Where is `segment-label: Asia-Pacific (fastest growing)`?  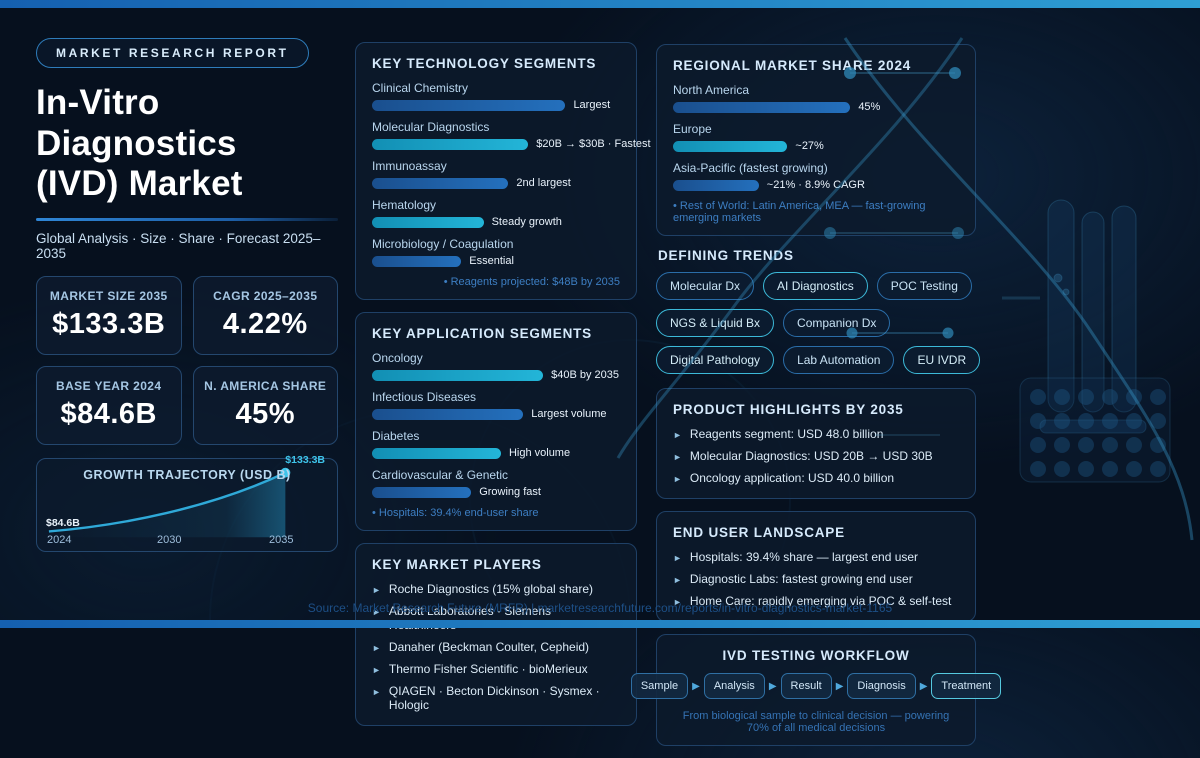 segment-label: Asia-Pacific (fastest growing) is located at coordinates (750, 168).